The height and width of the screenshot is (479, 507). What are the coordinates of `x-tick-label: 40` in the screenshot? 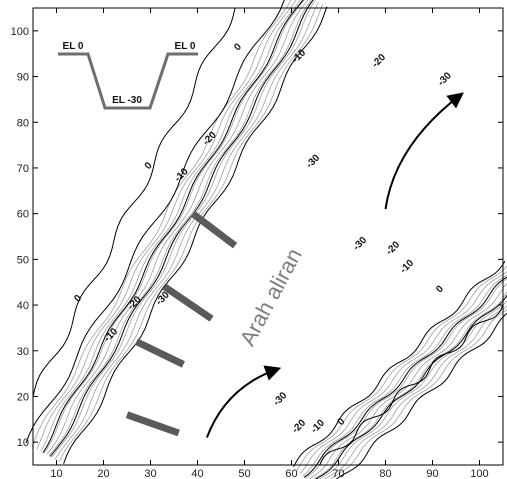 It's located at (197, 473).